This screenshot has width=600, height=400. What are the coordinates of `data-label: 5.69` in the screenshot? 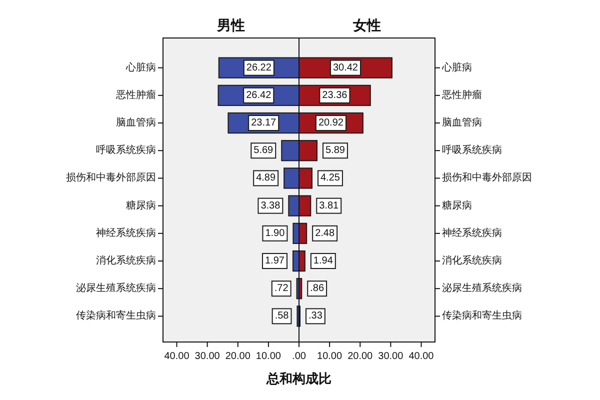 It's located at (264, 150).